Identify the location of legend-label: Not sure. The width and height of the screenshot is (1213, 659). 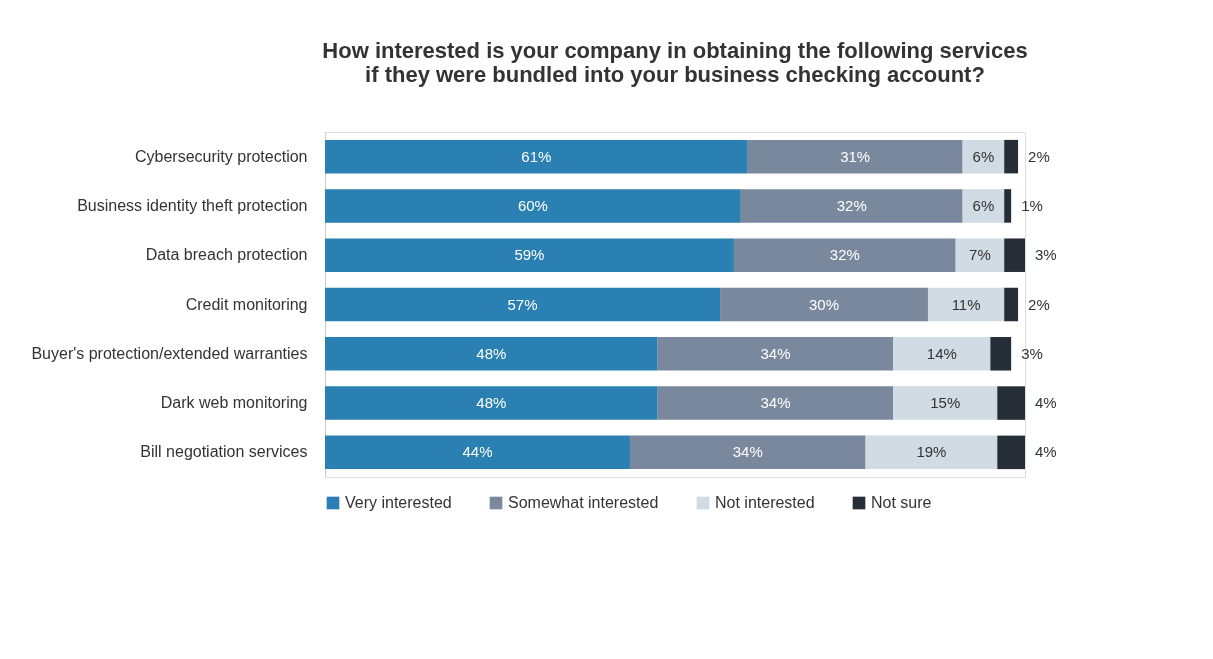
(901, 502).